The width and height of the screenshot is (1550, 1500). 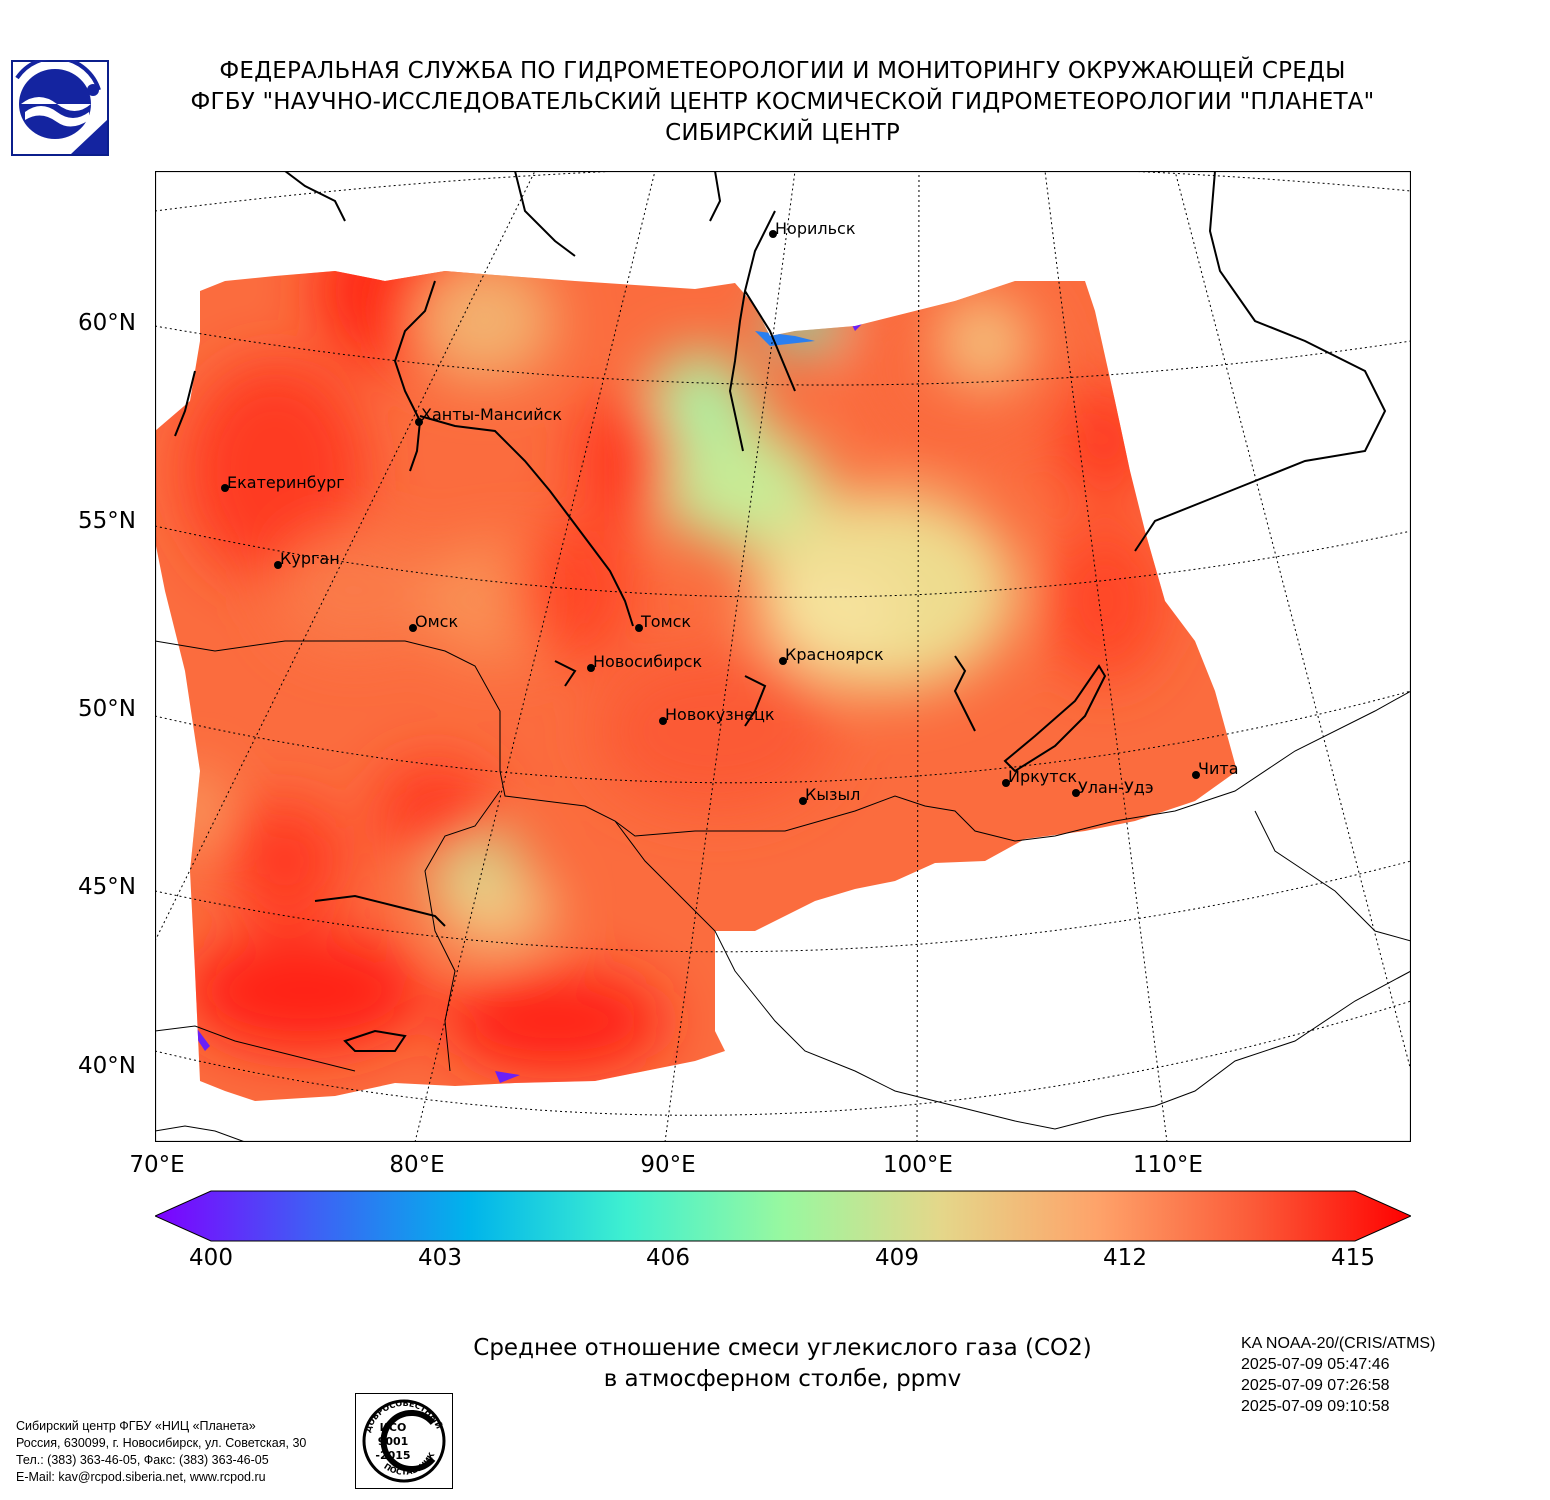 I want to click on satellite-time-2: 2025-07-09 07:26:58, so click(x=1315, y=1385).